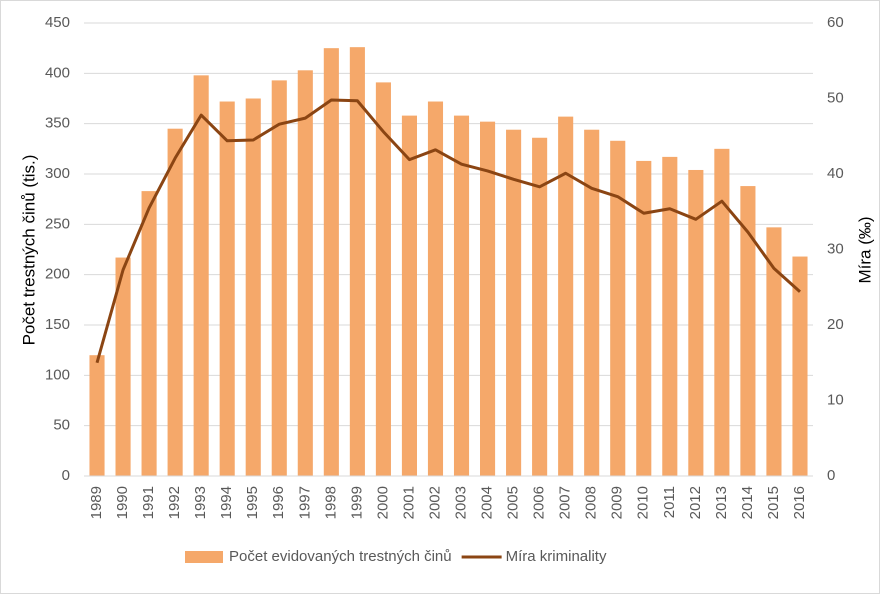  I want to click on y2-tick-label: 30, so click(835, 248).